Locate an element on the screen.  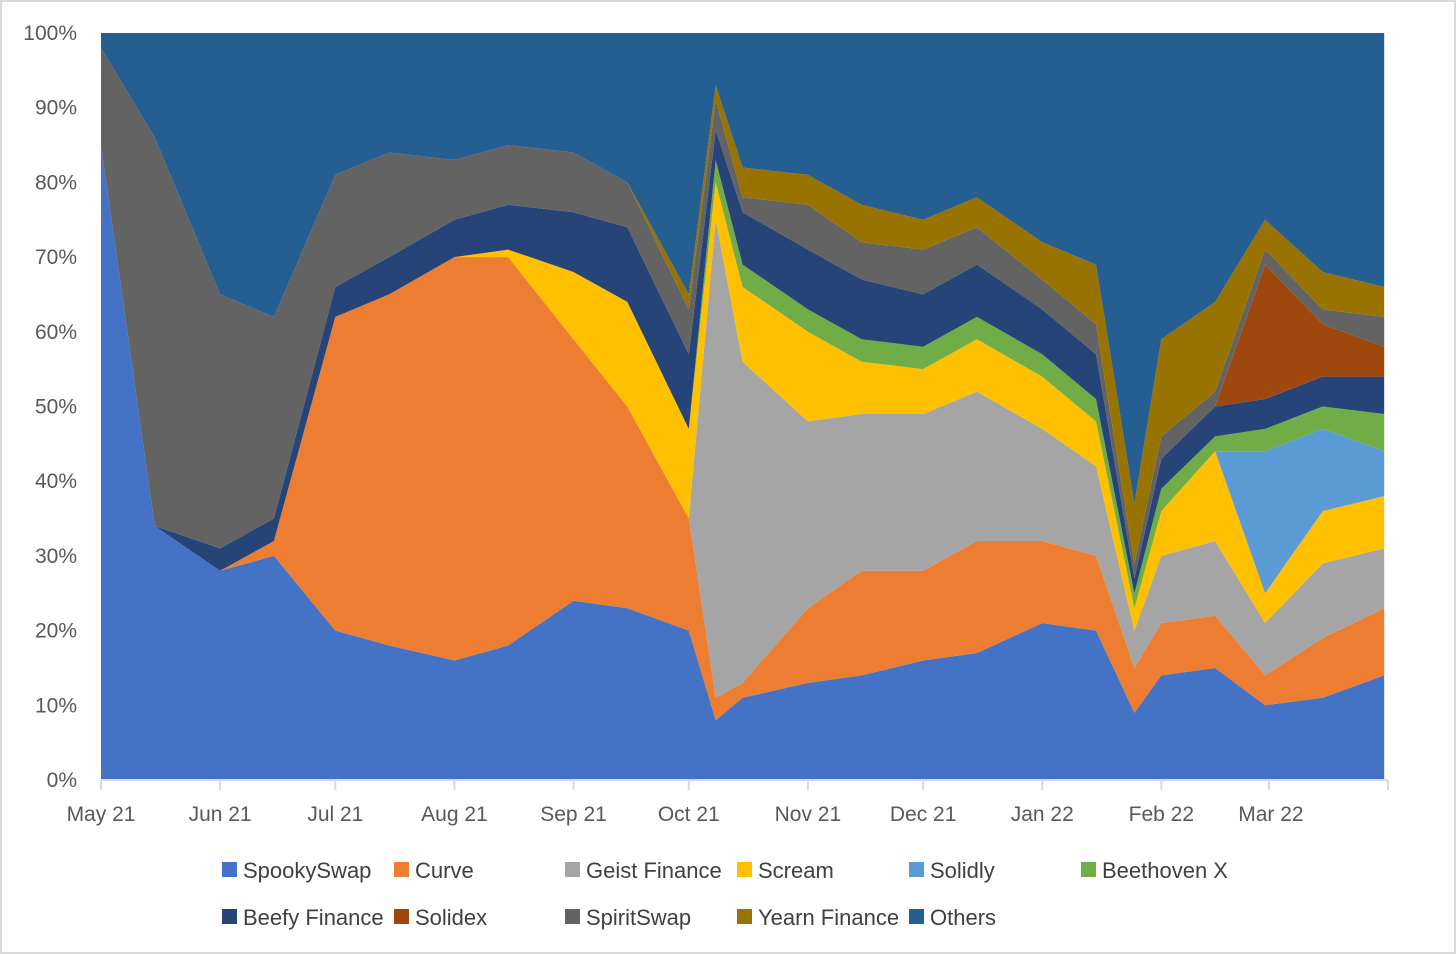
y-tick-label: 70% is located at coordinates (56, 257).